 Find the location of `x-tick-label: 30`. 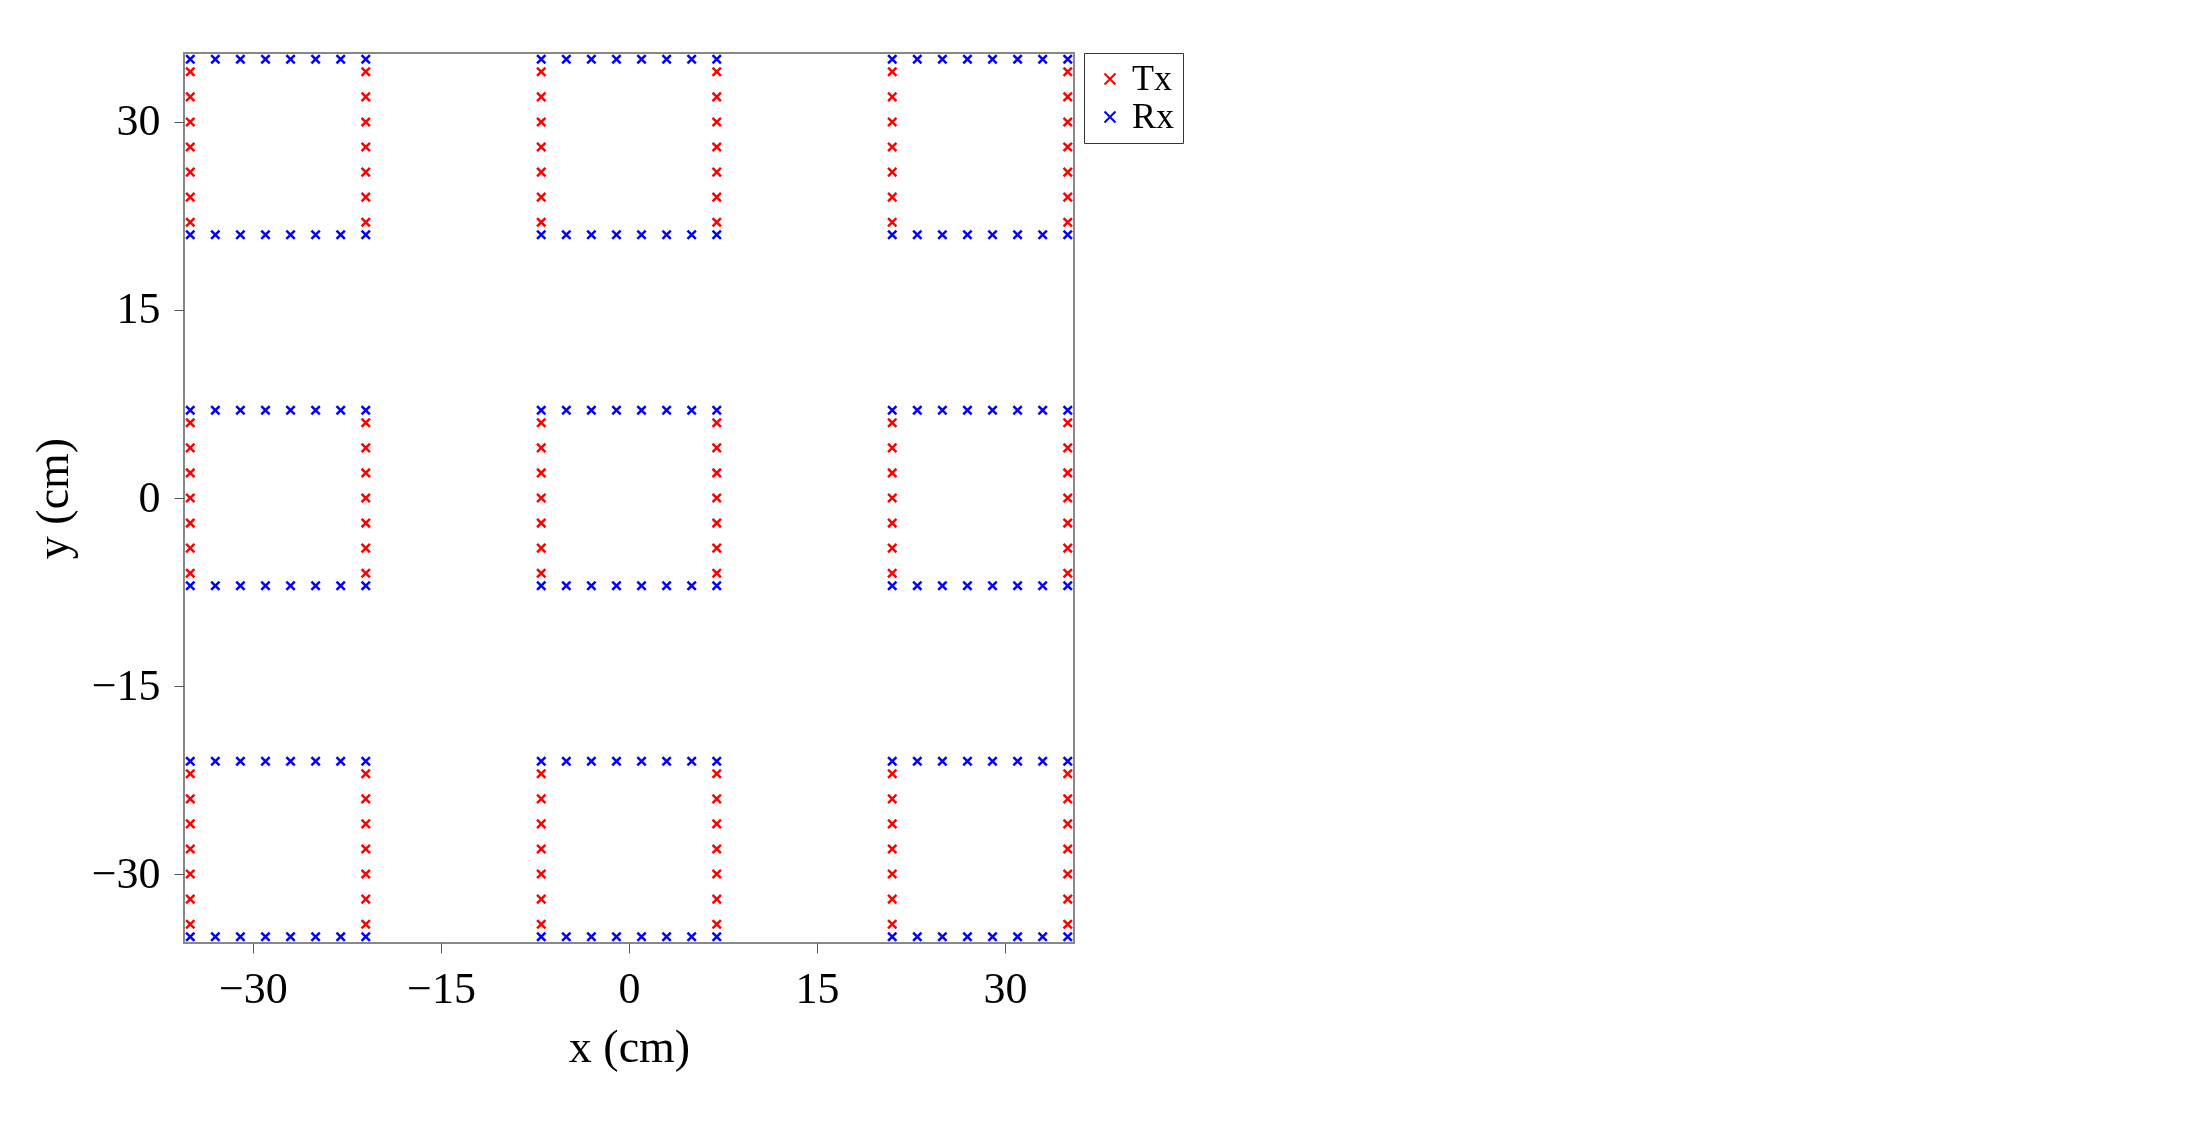

x-tick-label: 30 is located at coordinates (1005, 988).